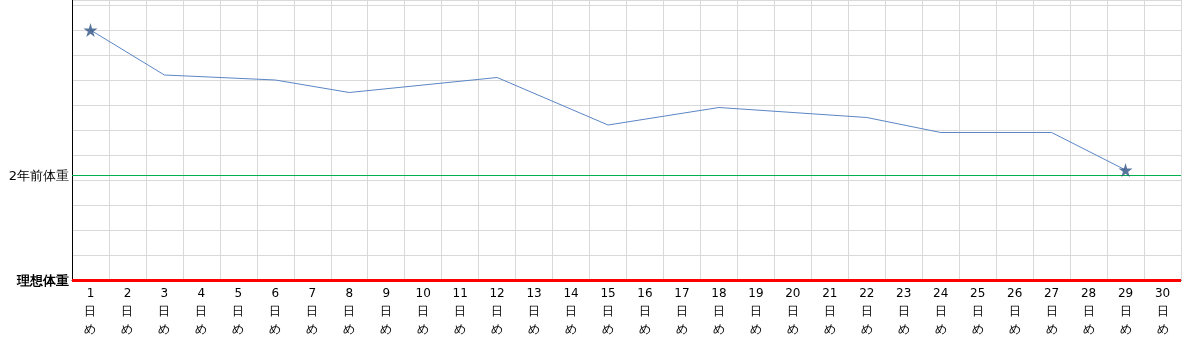 The height and width of the screenshot is (341, 1183). Describe the element at coordinates (793, 311) in the screenshot. I see `x-tick-label: 20日め` at that location.